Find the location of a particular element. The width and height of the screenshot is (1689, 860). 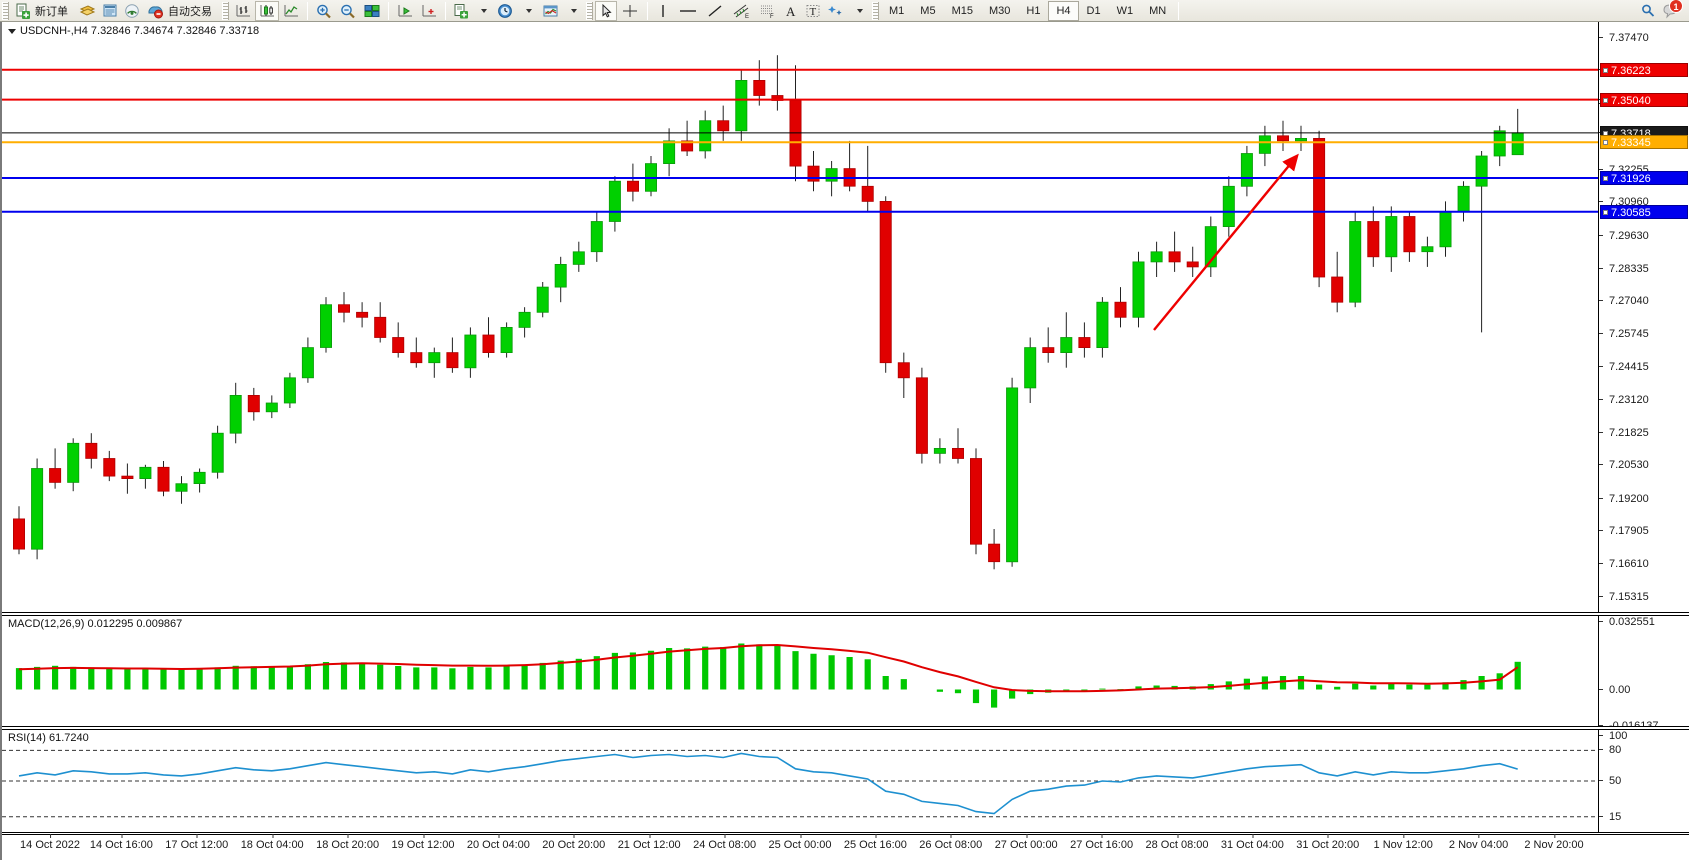

price-level-badge: 7.35040 is located at coordinates (1644, 99).